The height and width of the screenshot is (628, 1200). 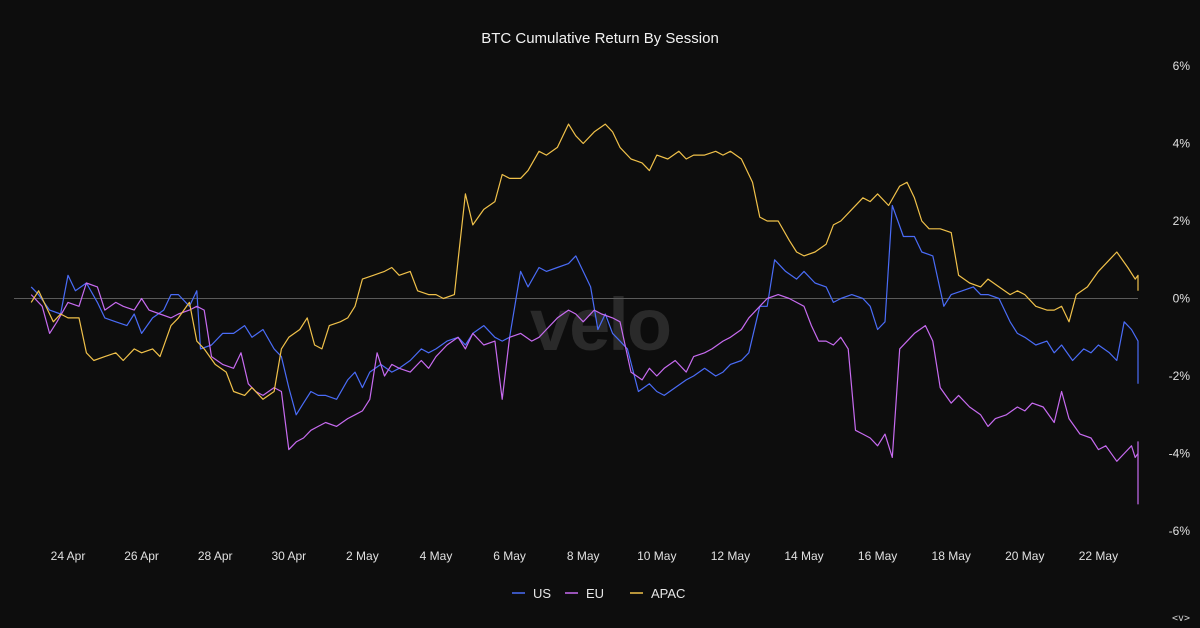 I want to click on x-tick-label: 12 May, so click(x=730, y=556).